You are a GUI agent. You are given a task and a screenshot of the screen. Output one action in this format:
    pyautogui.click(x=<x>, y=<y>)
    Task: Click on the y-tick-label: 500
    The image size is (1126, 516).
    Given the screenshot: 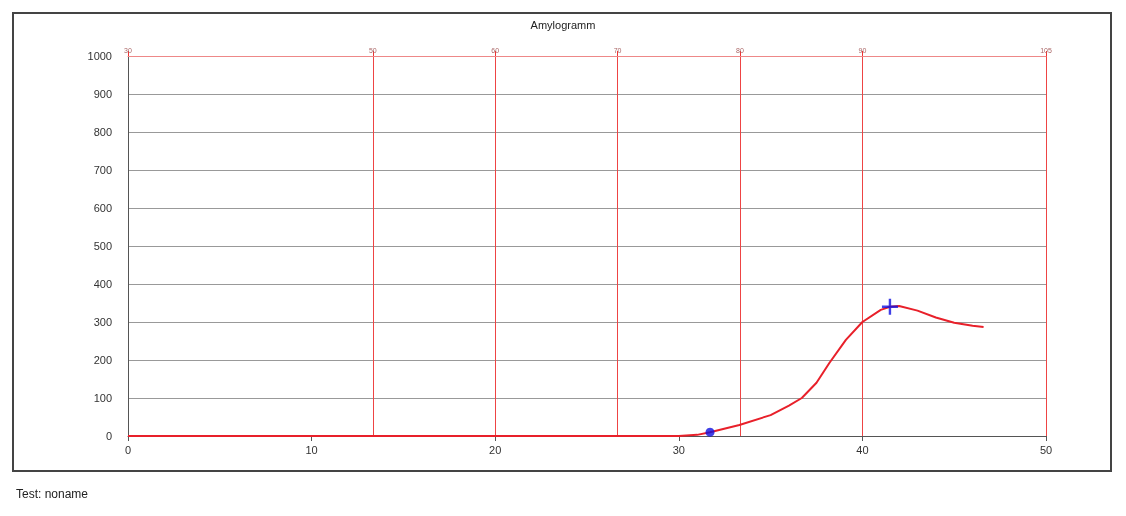 What is the action you would take?
    pyautogui.click(x=102, y=246)
    